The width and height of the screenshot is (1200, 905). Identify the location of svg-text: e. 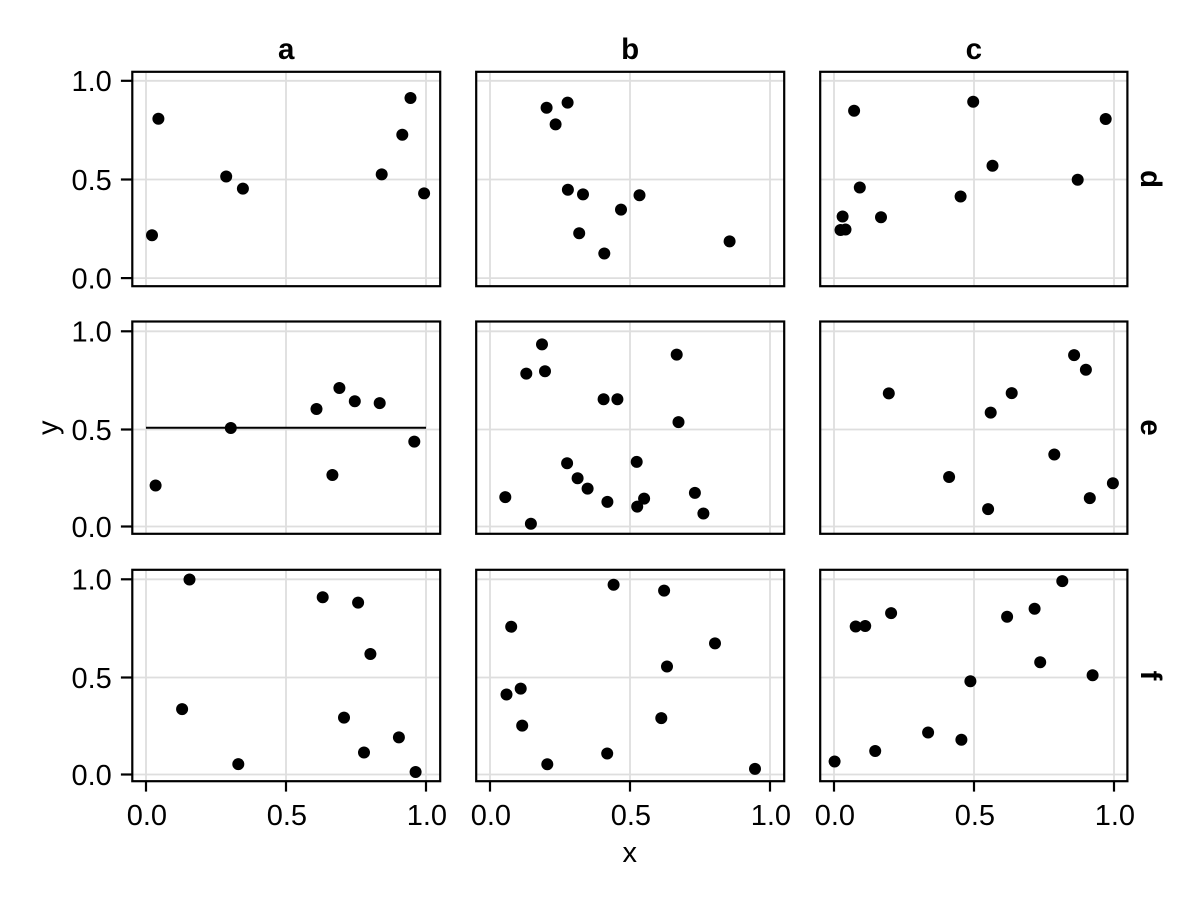
(1150, 427).